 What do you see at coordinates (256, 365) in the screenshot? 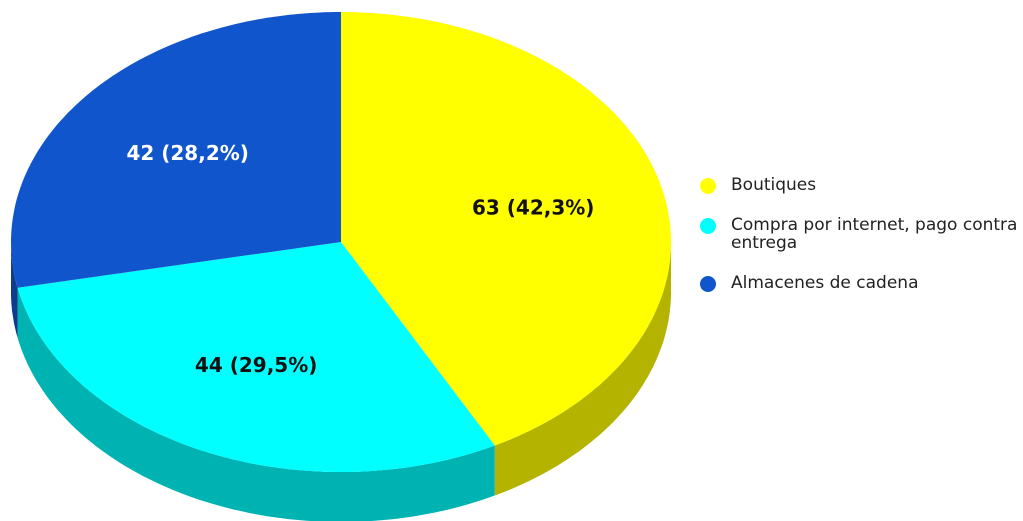
I see `value-label: 44 (29,5%)` at bounding box center [256, 365].